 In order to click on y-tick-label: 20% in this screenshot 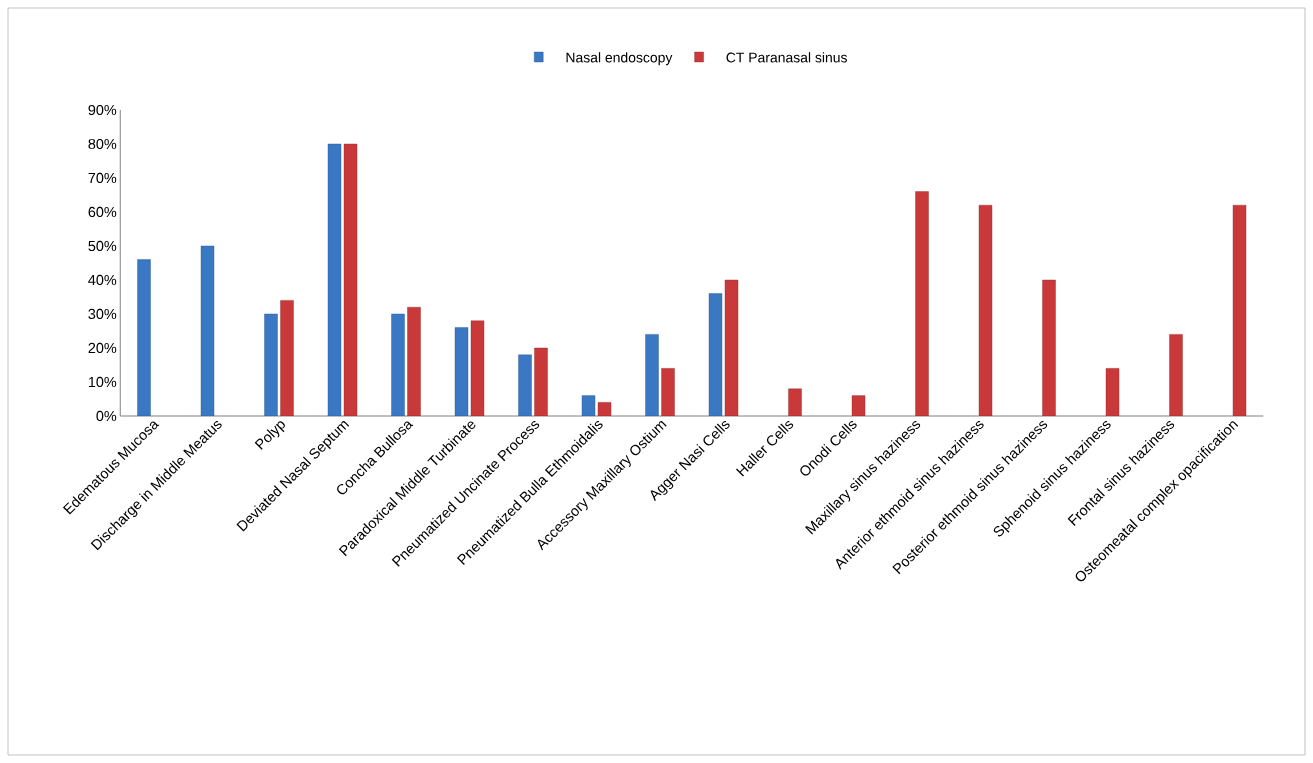, I will do `click(102, 348)`.